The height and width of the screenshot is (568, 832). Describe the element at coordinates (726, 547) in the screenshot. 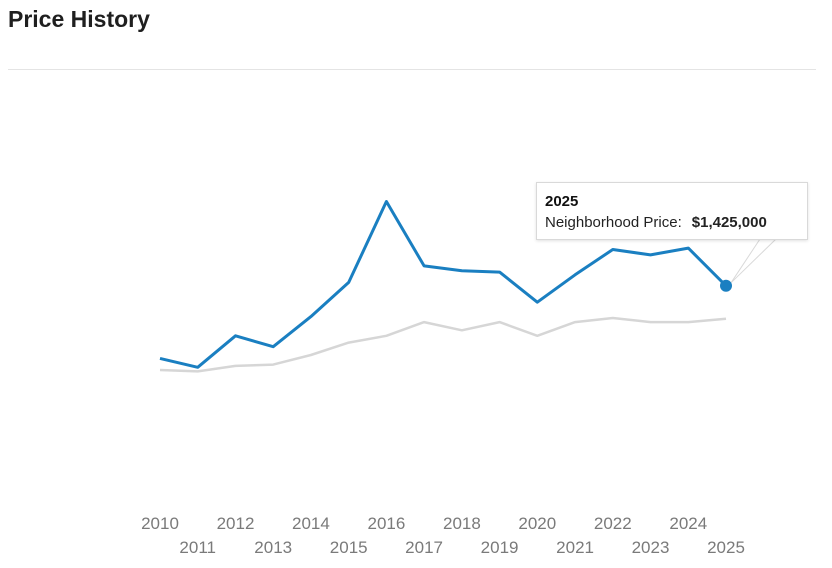

I see `x-tick-label: 2025` at that location.